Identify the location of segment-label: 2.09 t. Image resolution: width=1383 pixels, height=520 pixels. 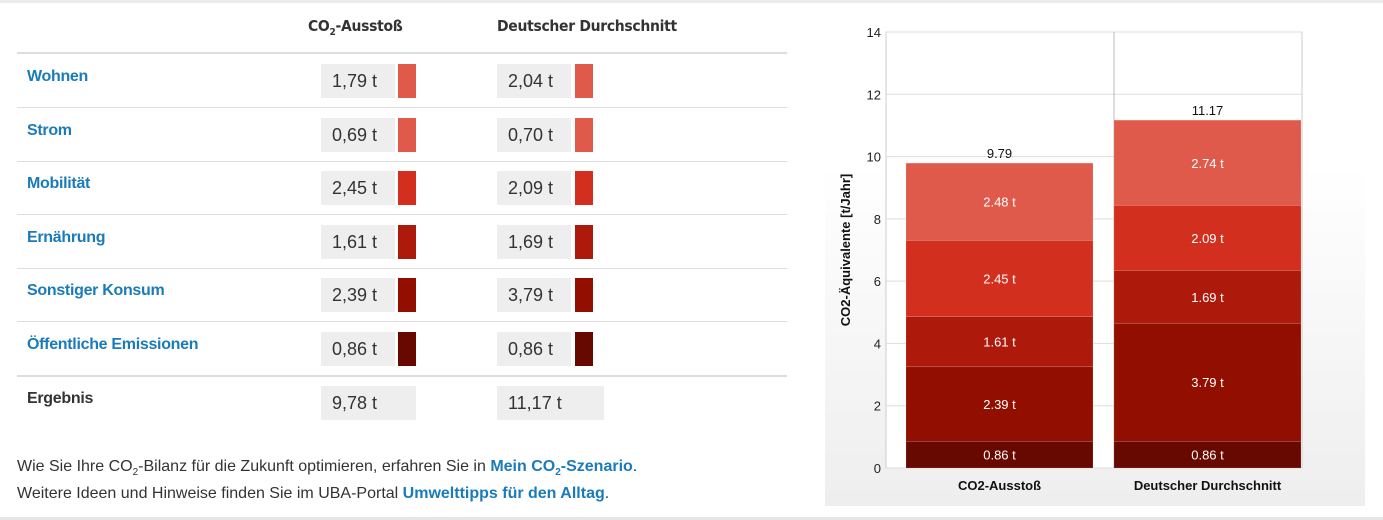
(1207, 238).